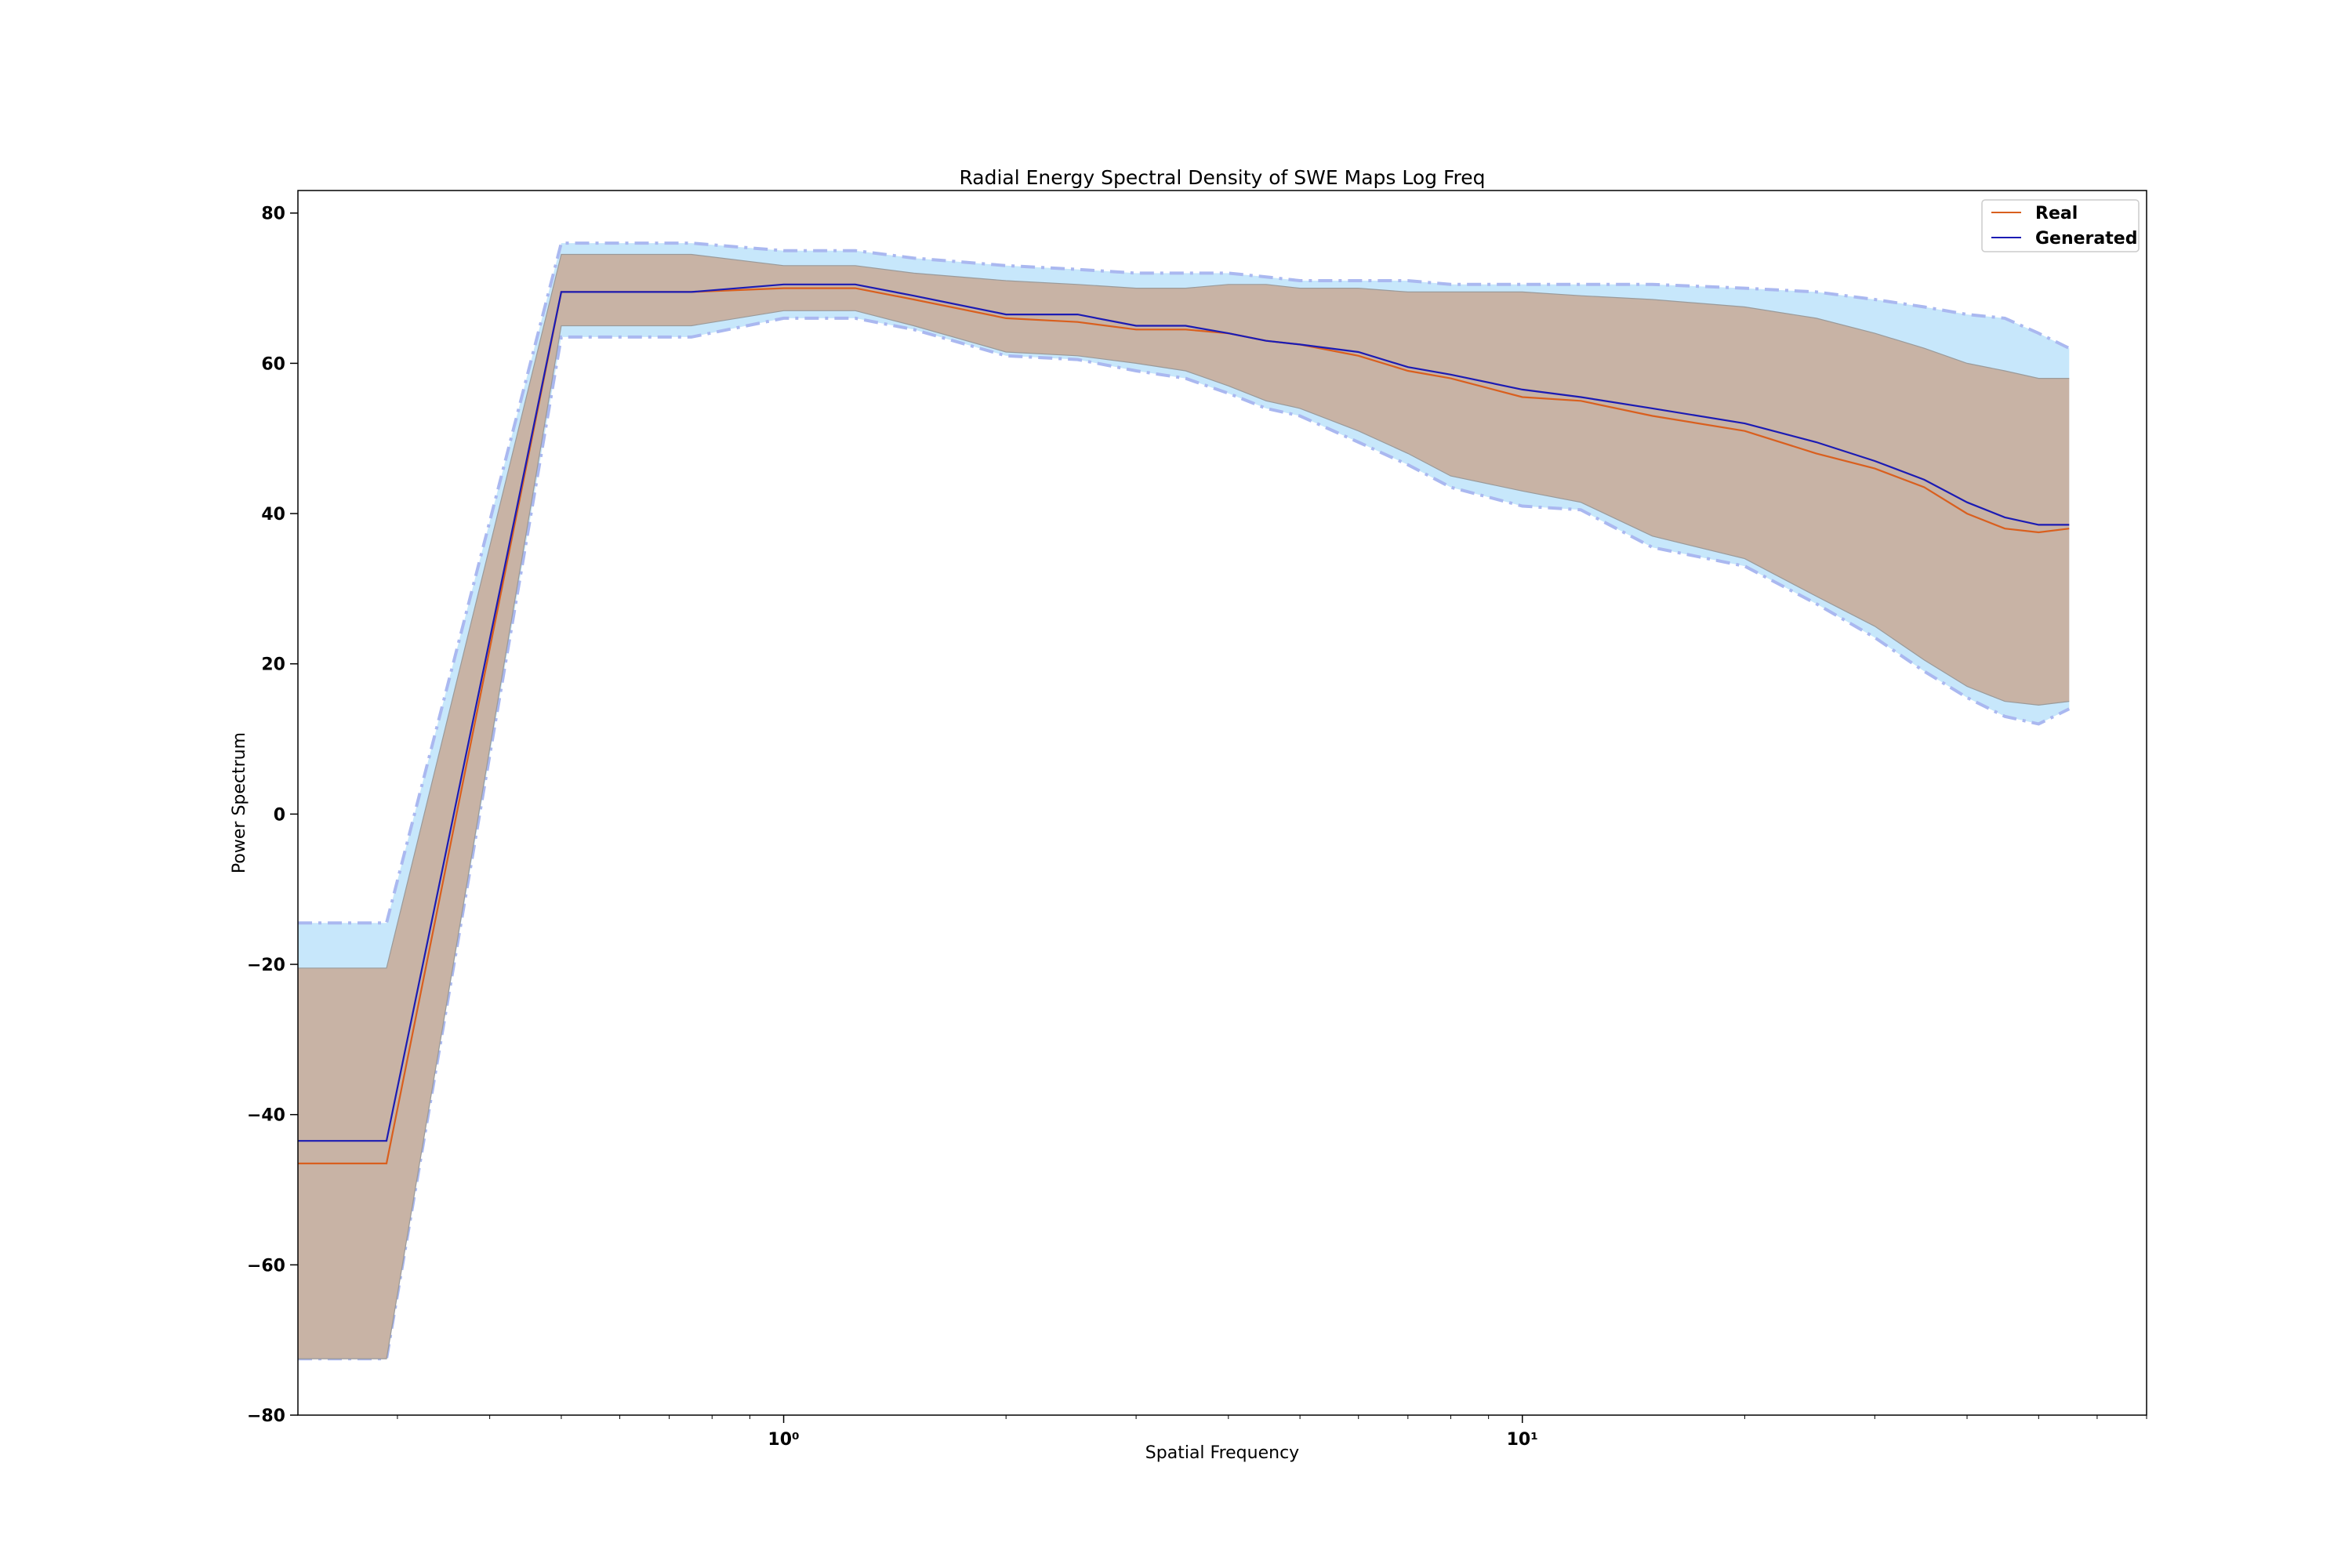 This screenshot has height=1568, width=2352. What do you see at coordinates (1222, 1453) in the screenshot?
I see `x-axis-label: Spatial Frequency` at bounding box center [1222, 1453].